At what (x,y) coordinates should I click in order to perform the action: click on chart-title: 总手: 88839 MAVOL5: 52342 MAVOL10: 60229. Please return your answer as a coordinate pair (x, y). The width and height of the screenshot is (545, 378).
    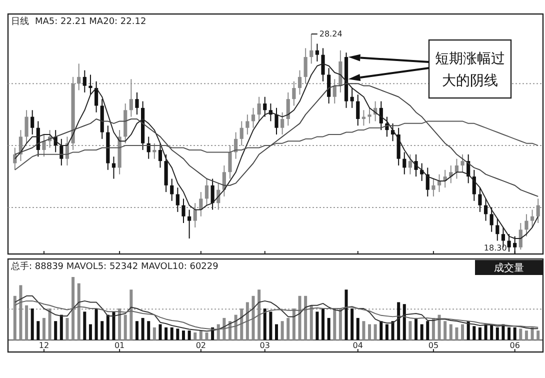
    Looking at the image, I should click on (114, 266).